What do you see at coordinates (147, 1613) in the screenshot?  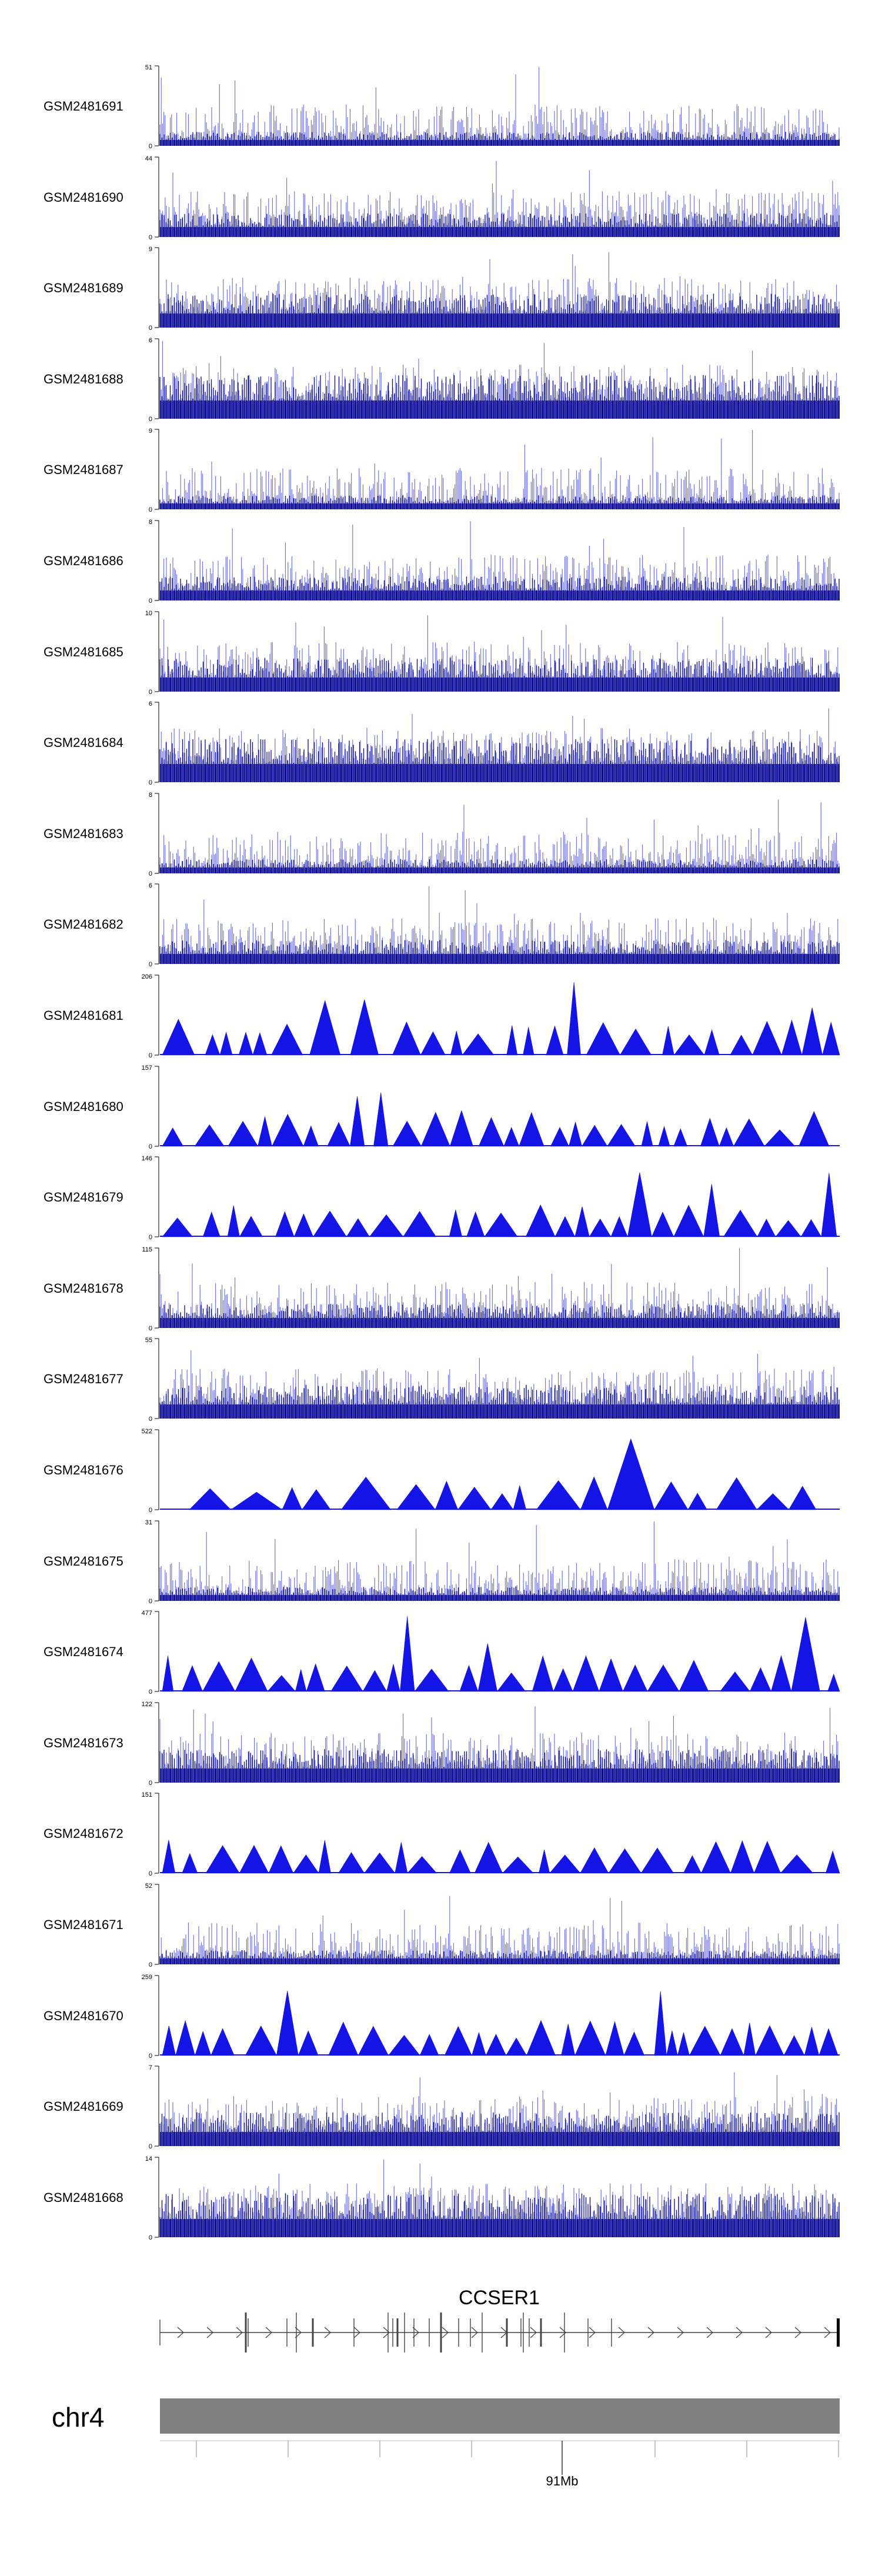 I see `track-y-max-label: 477` at bounding box center [147, 1613].